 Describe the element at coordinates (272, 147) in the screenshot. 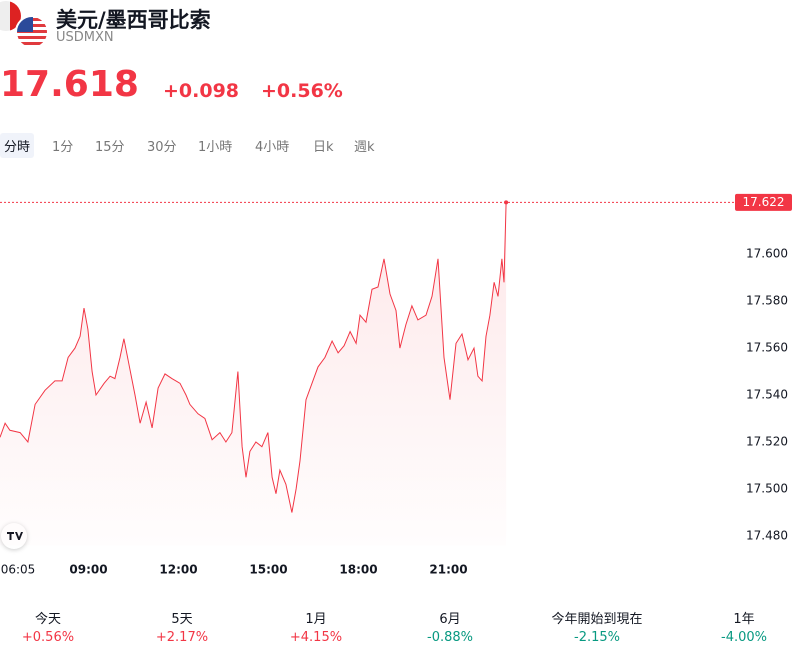

I see `timeframe-tab: 4小時` at that location.